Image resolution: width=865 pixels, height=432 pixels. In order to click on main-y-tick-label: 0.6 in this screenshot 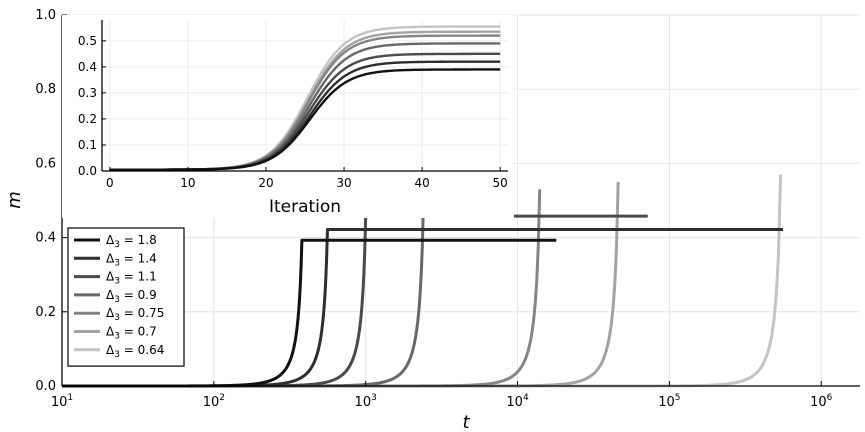, I will do `click(45, 163)`.